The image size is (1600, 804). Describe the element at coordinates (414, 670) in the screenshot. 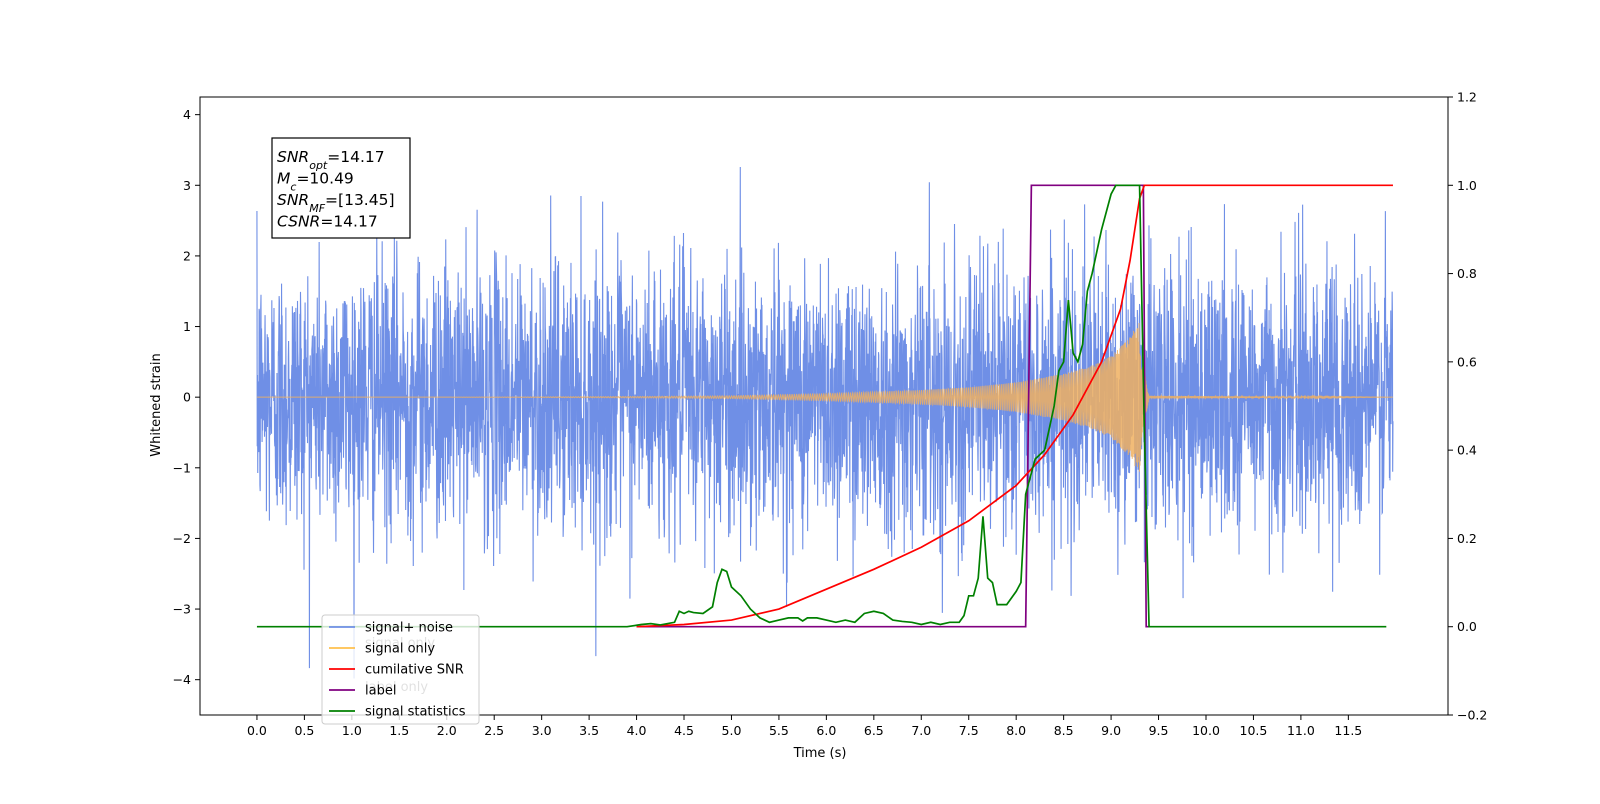

I see `legend-label: cumilative SNR` at that location.